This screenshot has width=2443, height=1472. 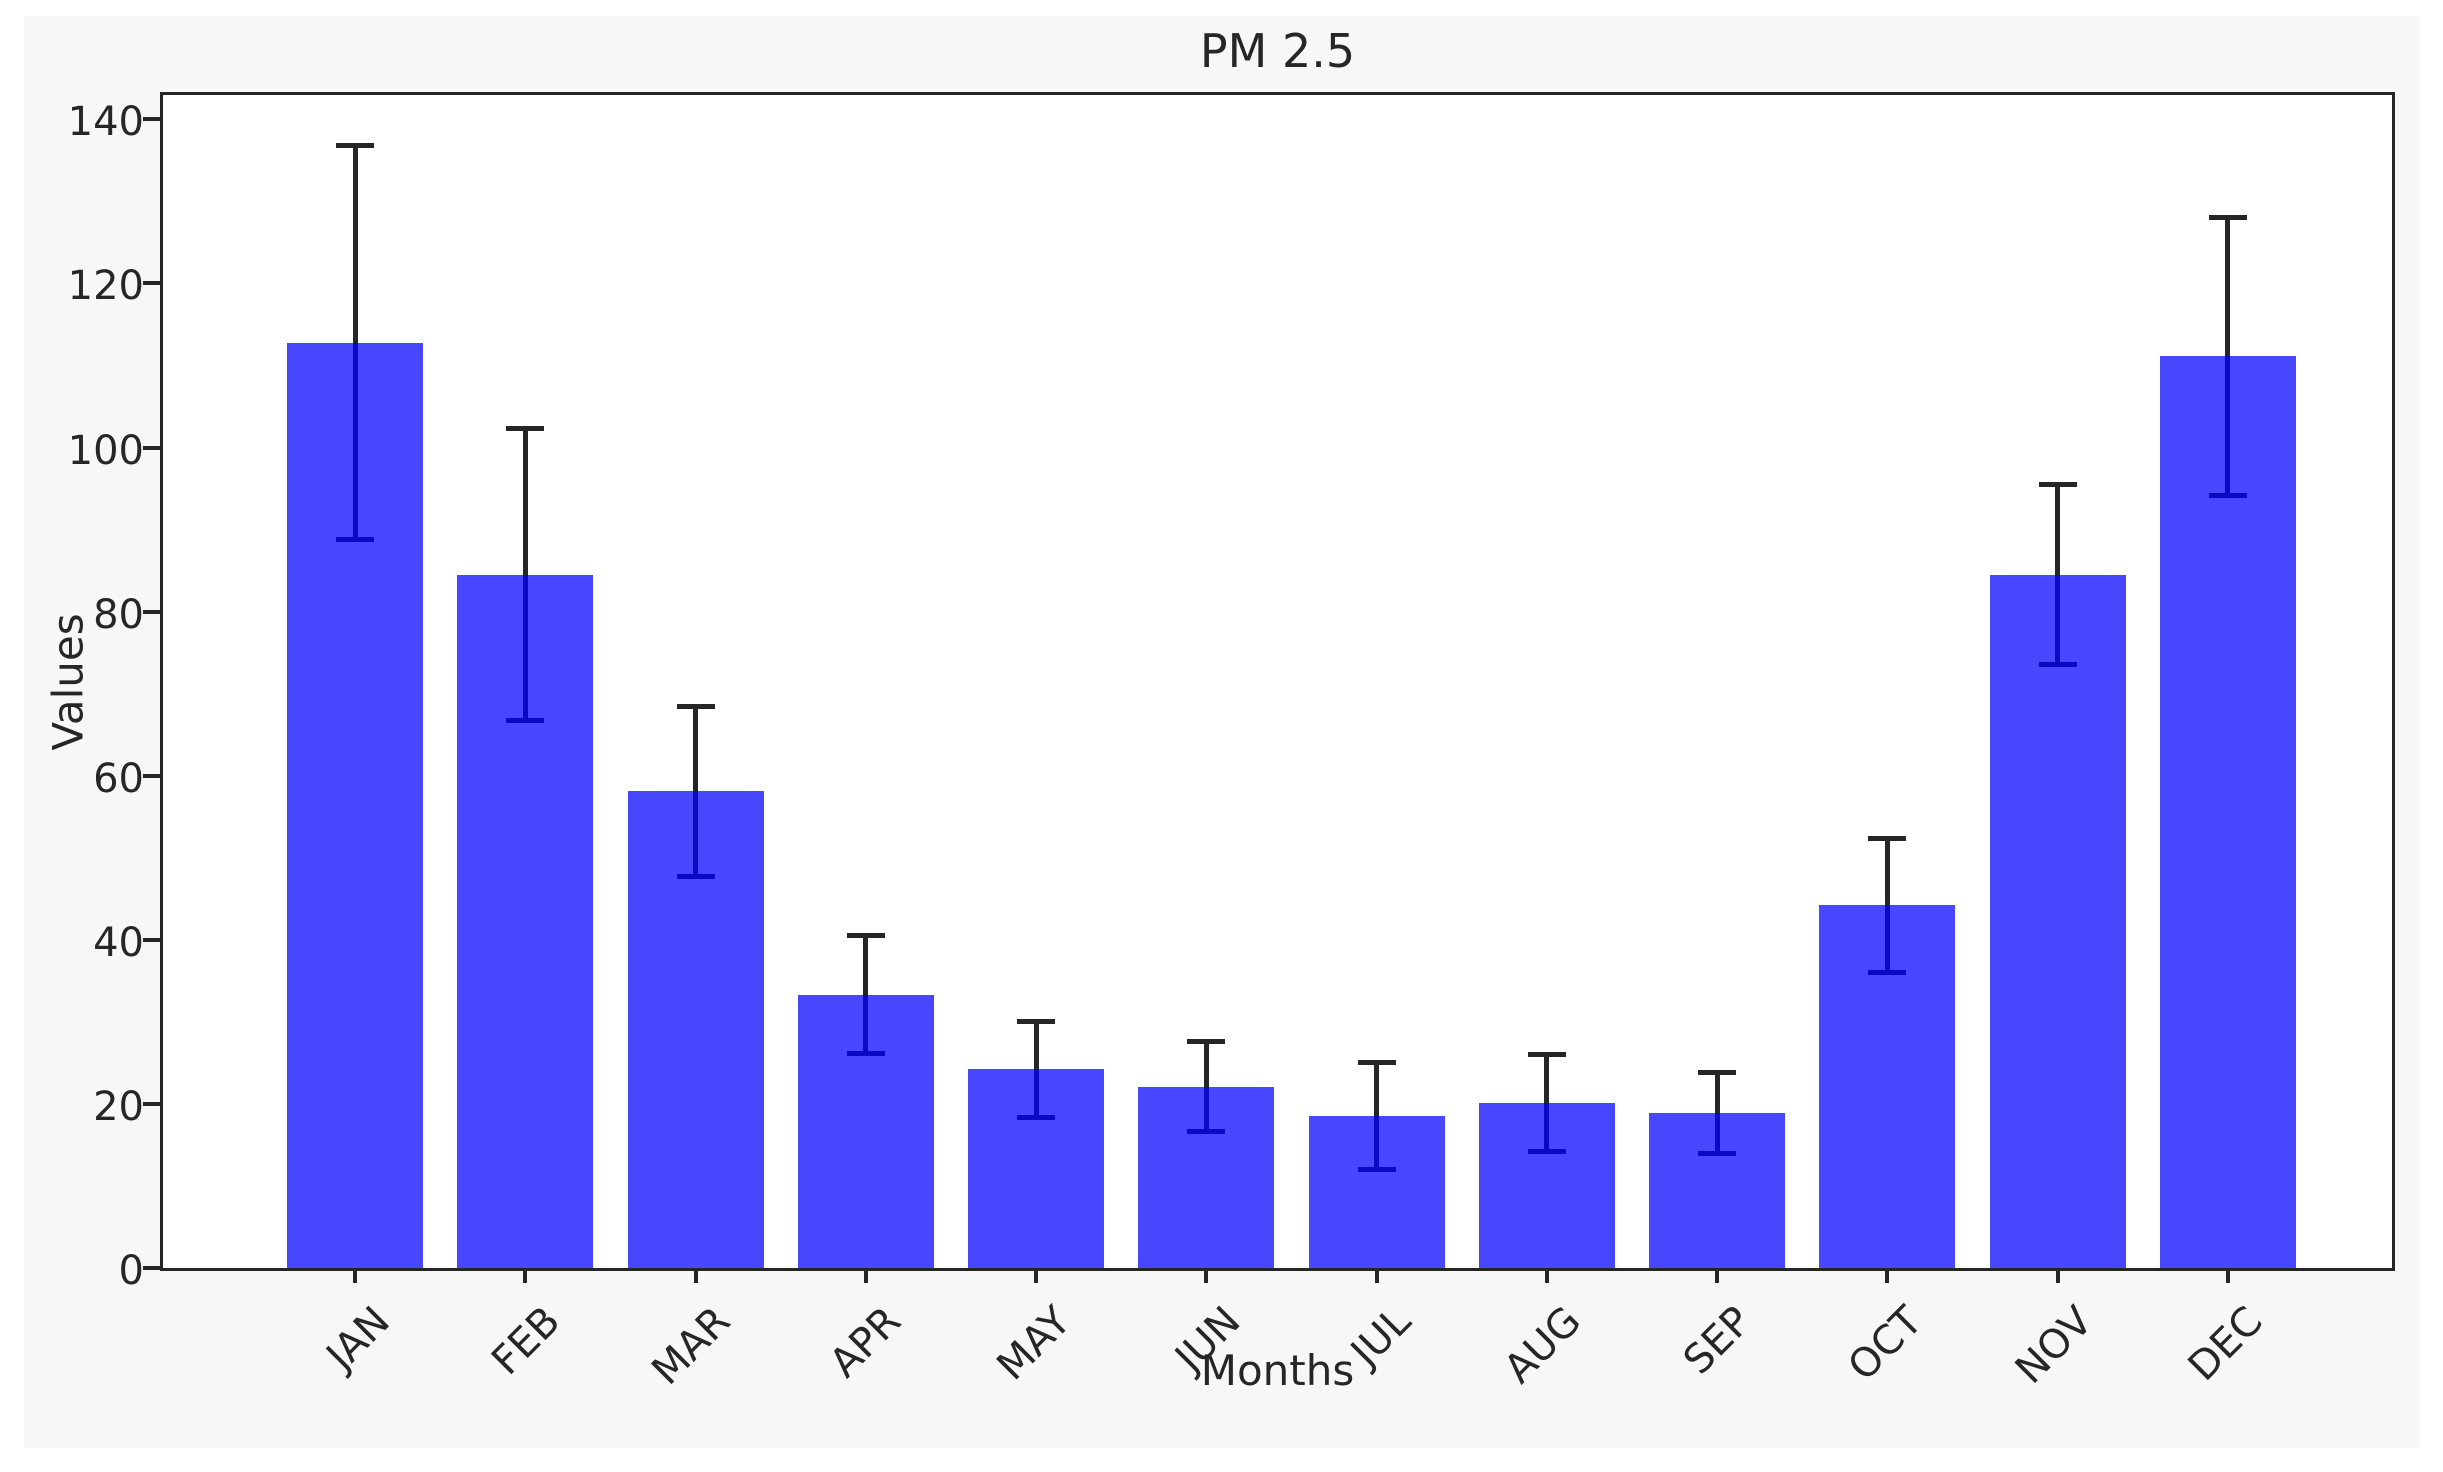 I want to click on y-axis: 0 20 40 60 80 100 120 140, so click(x=84, y=691).